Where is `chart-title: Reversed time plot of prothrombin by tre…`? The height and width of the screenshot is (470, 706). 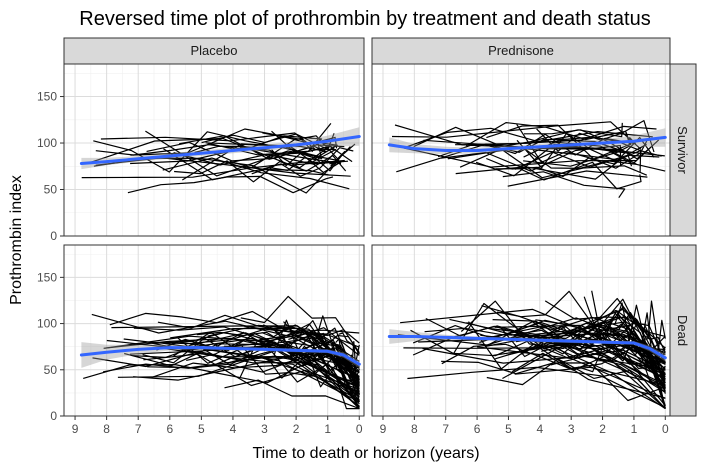 chart-title: Reversed time plot of prothrombin by tre… is located at coordinates (364, 19).